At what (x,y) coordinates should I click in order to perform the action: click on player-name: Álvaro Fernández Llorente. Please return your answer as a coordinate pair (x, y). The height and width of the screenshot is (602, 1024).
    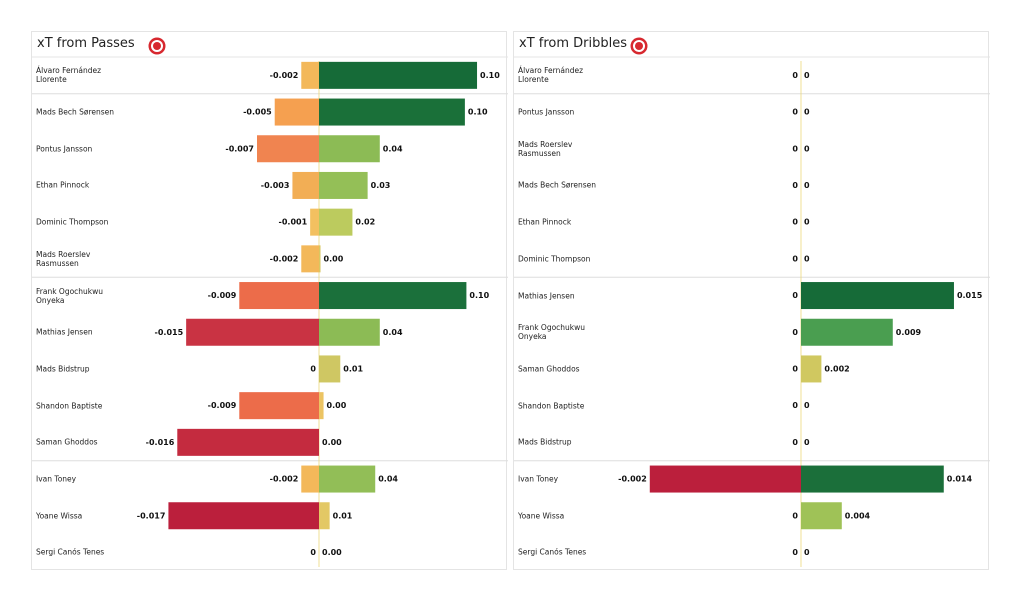
    Looking at the image, I should click on (551, 75).